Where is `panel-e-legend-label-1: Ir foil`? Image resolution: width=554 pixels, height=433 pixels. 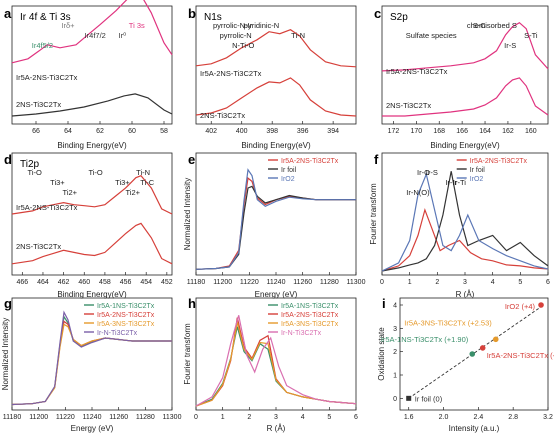 panel-e-legend-label-1: Ir foil is located at coordinates (289, 170).